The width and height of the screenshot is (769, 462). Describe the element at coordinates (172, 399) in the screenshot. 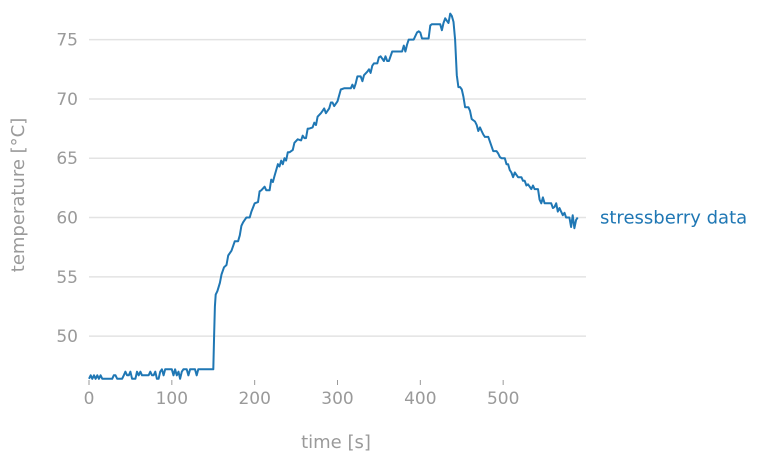

I see `x-tick-label-100: 100` at that location.